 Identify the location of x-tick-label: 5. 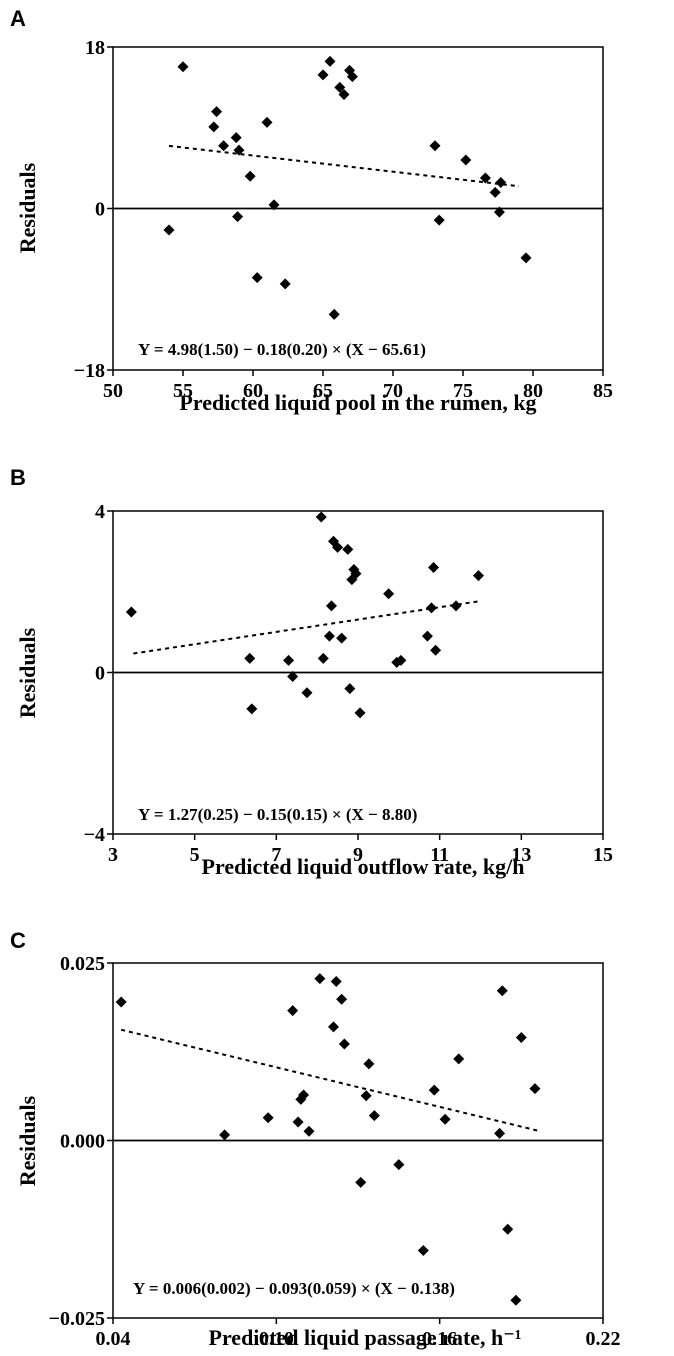
(195, 855).